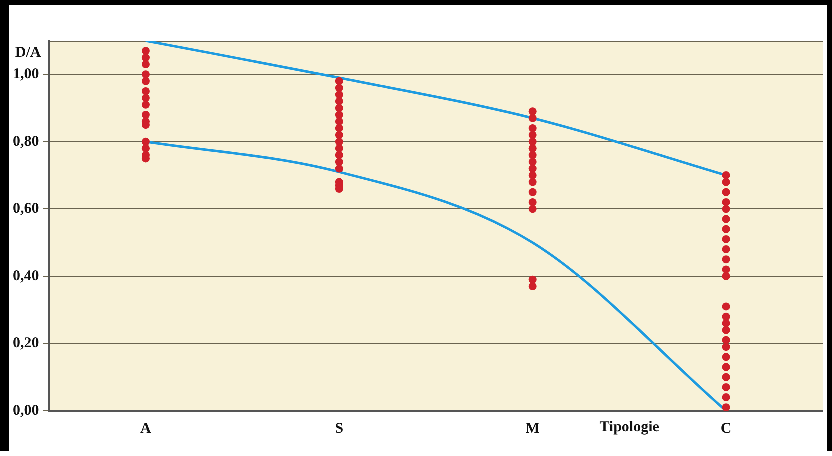  What do you see at coordinates (28, 52) in the screenshot?
I see `y-axis-title: D/A` at bounding box center [28, 52].